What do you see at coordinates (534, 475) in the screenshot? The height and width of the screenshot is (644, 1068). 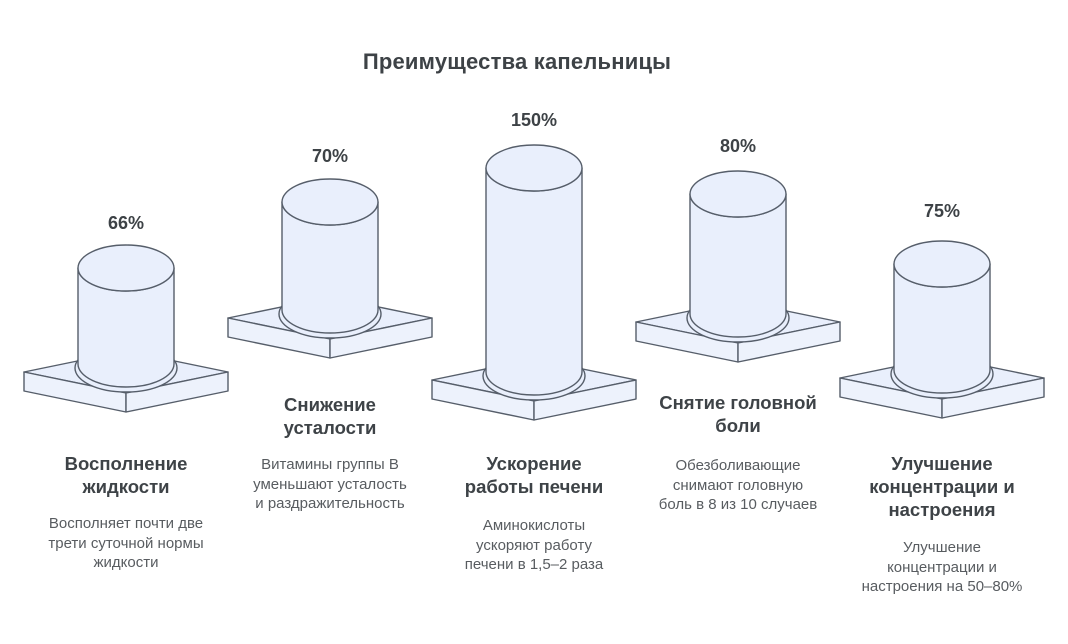 I see `benefit-heading: Ускорение работы печени` at bounding box center [534, 475].